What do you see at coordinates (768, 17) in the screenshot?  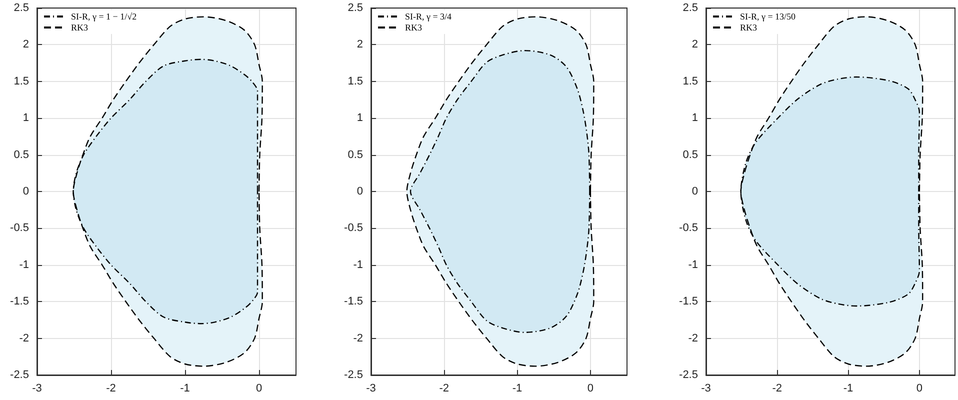 I see `legend-label: SI-R, γ = 13/50` at bounding box center [768, 17].